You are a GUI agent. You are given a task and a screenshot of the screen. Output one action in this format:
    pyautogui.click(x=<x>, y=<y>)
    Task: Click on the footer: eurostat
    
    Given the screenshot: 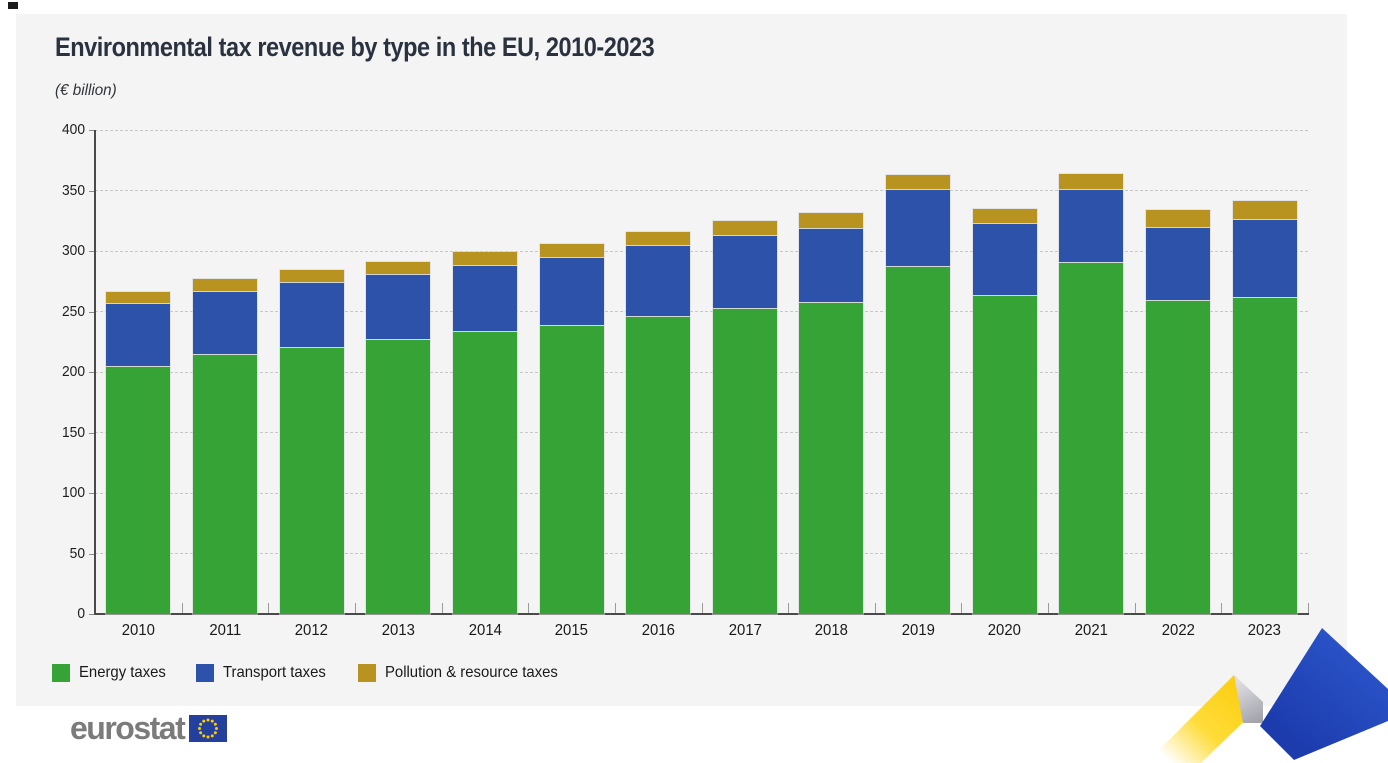 What is the action you would take?
    pyautogui.click(x=149, y=728)
    